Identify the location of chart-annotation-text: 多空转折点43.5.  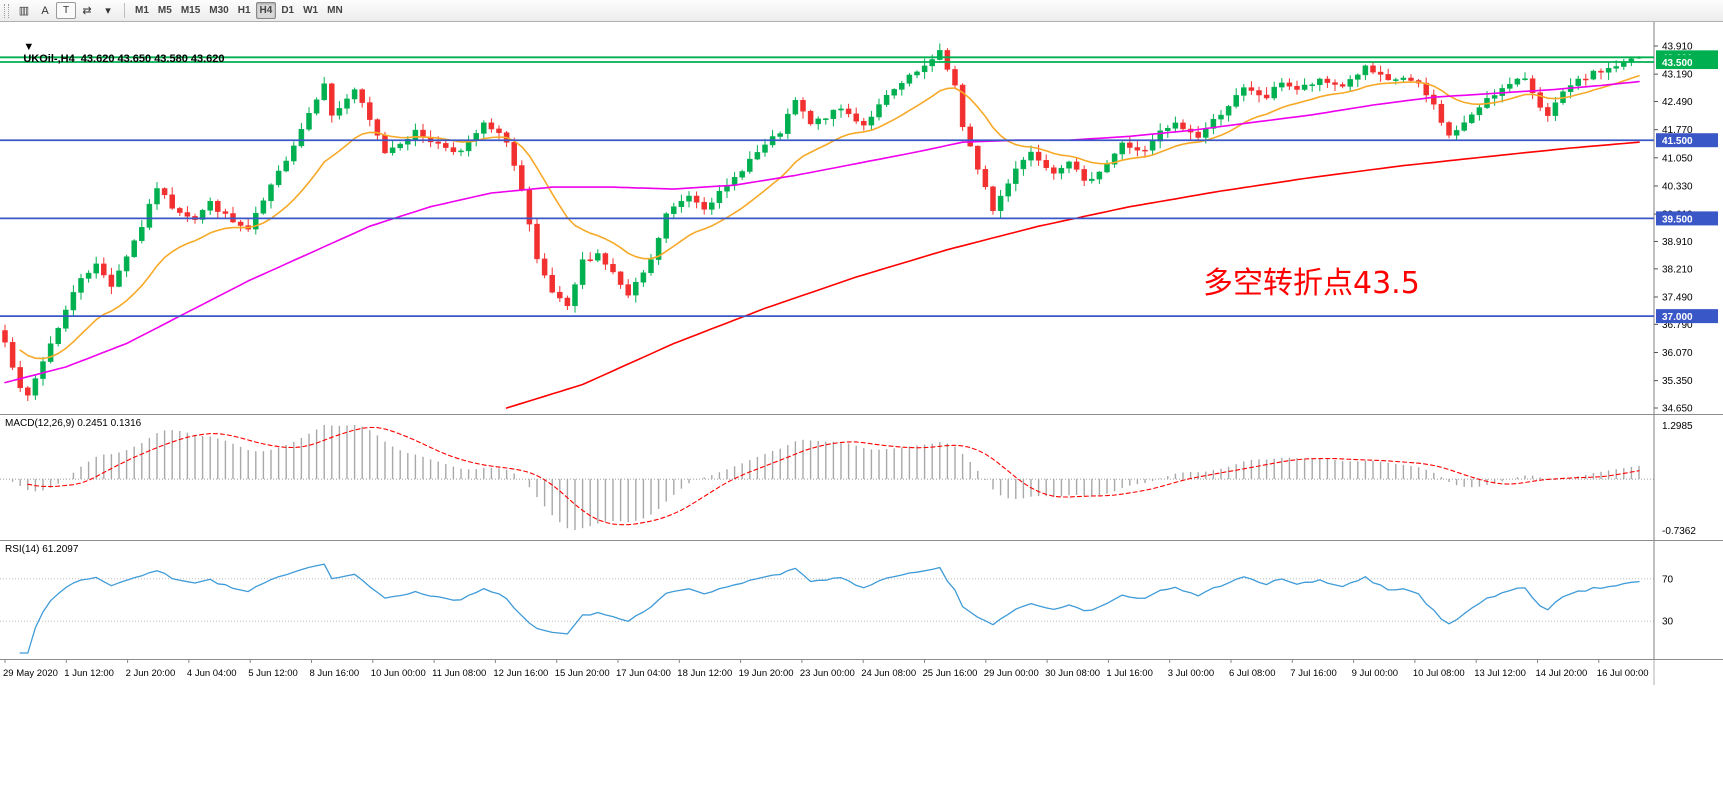
(1311, 283).